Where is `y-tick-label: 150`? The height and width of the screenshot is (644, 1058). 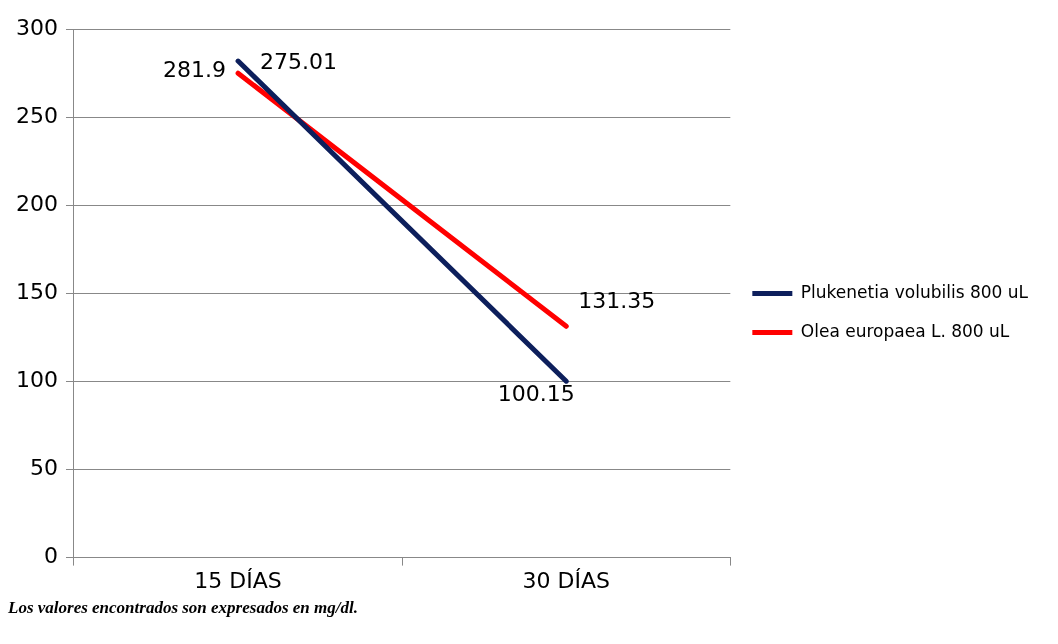 y-tick-label: 150 is located at coordinates (36, 292).